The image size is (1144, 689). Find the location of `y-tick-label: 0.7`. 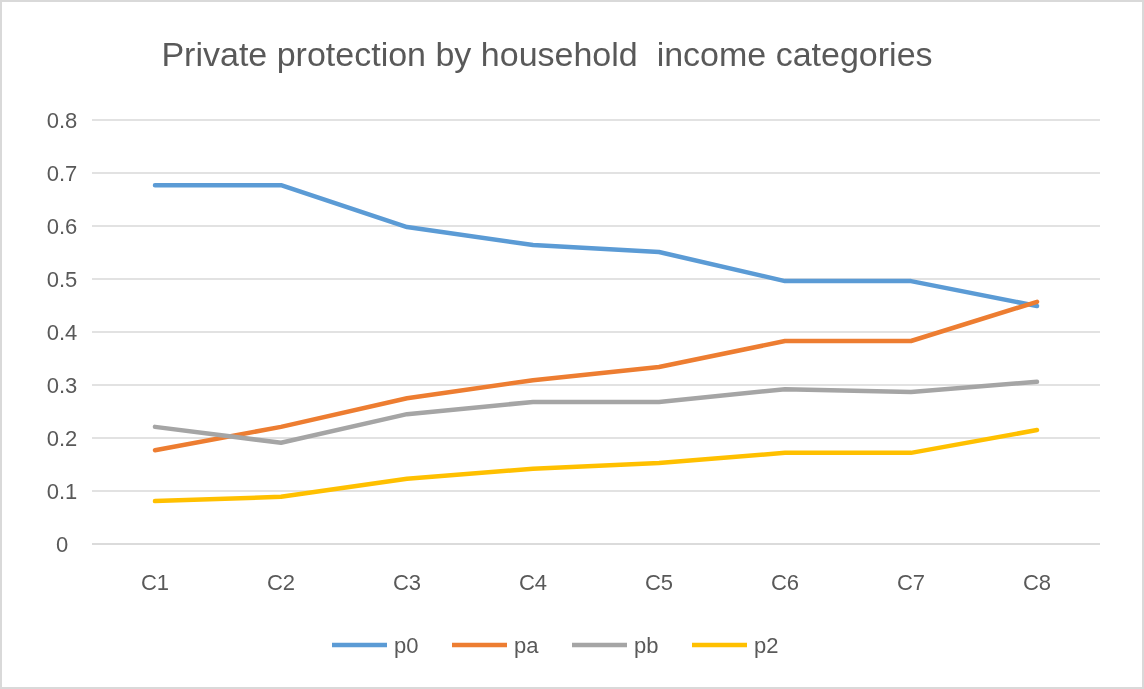

y-tick-label: 0.7 is located at coordinates (62, 173).